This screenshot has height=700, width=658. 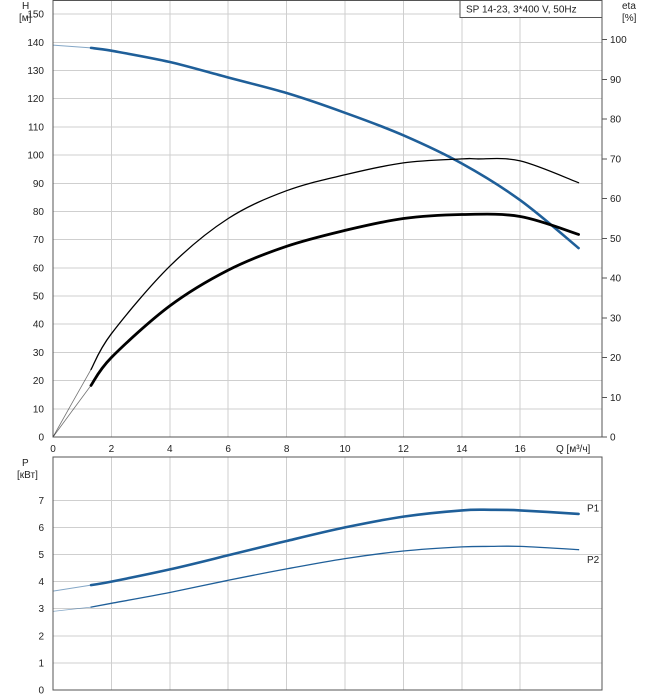 I want to click on y-axis-right-unit: [%], so click(x=629, y=18).